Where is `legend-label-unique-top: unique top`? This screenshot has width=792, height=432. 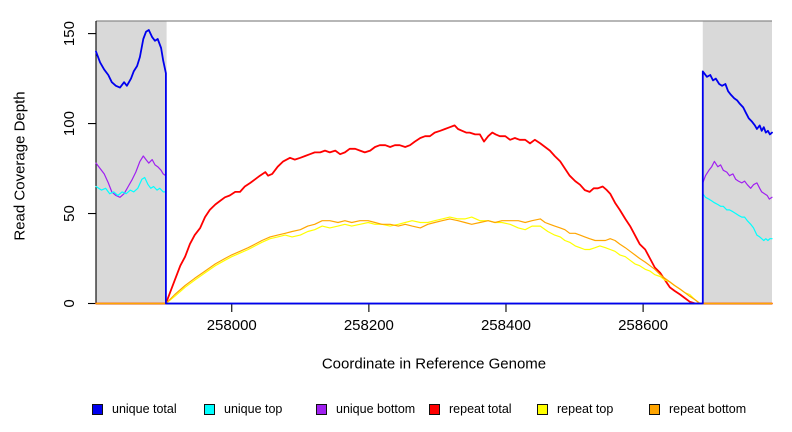 legend-label-unique-top: unique top is located at coordinates (253, 409).